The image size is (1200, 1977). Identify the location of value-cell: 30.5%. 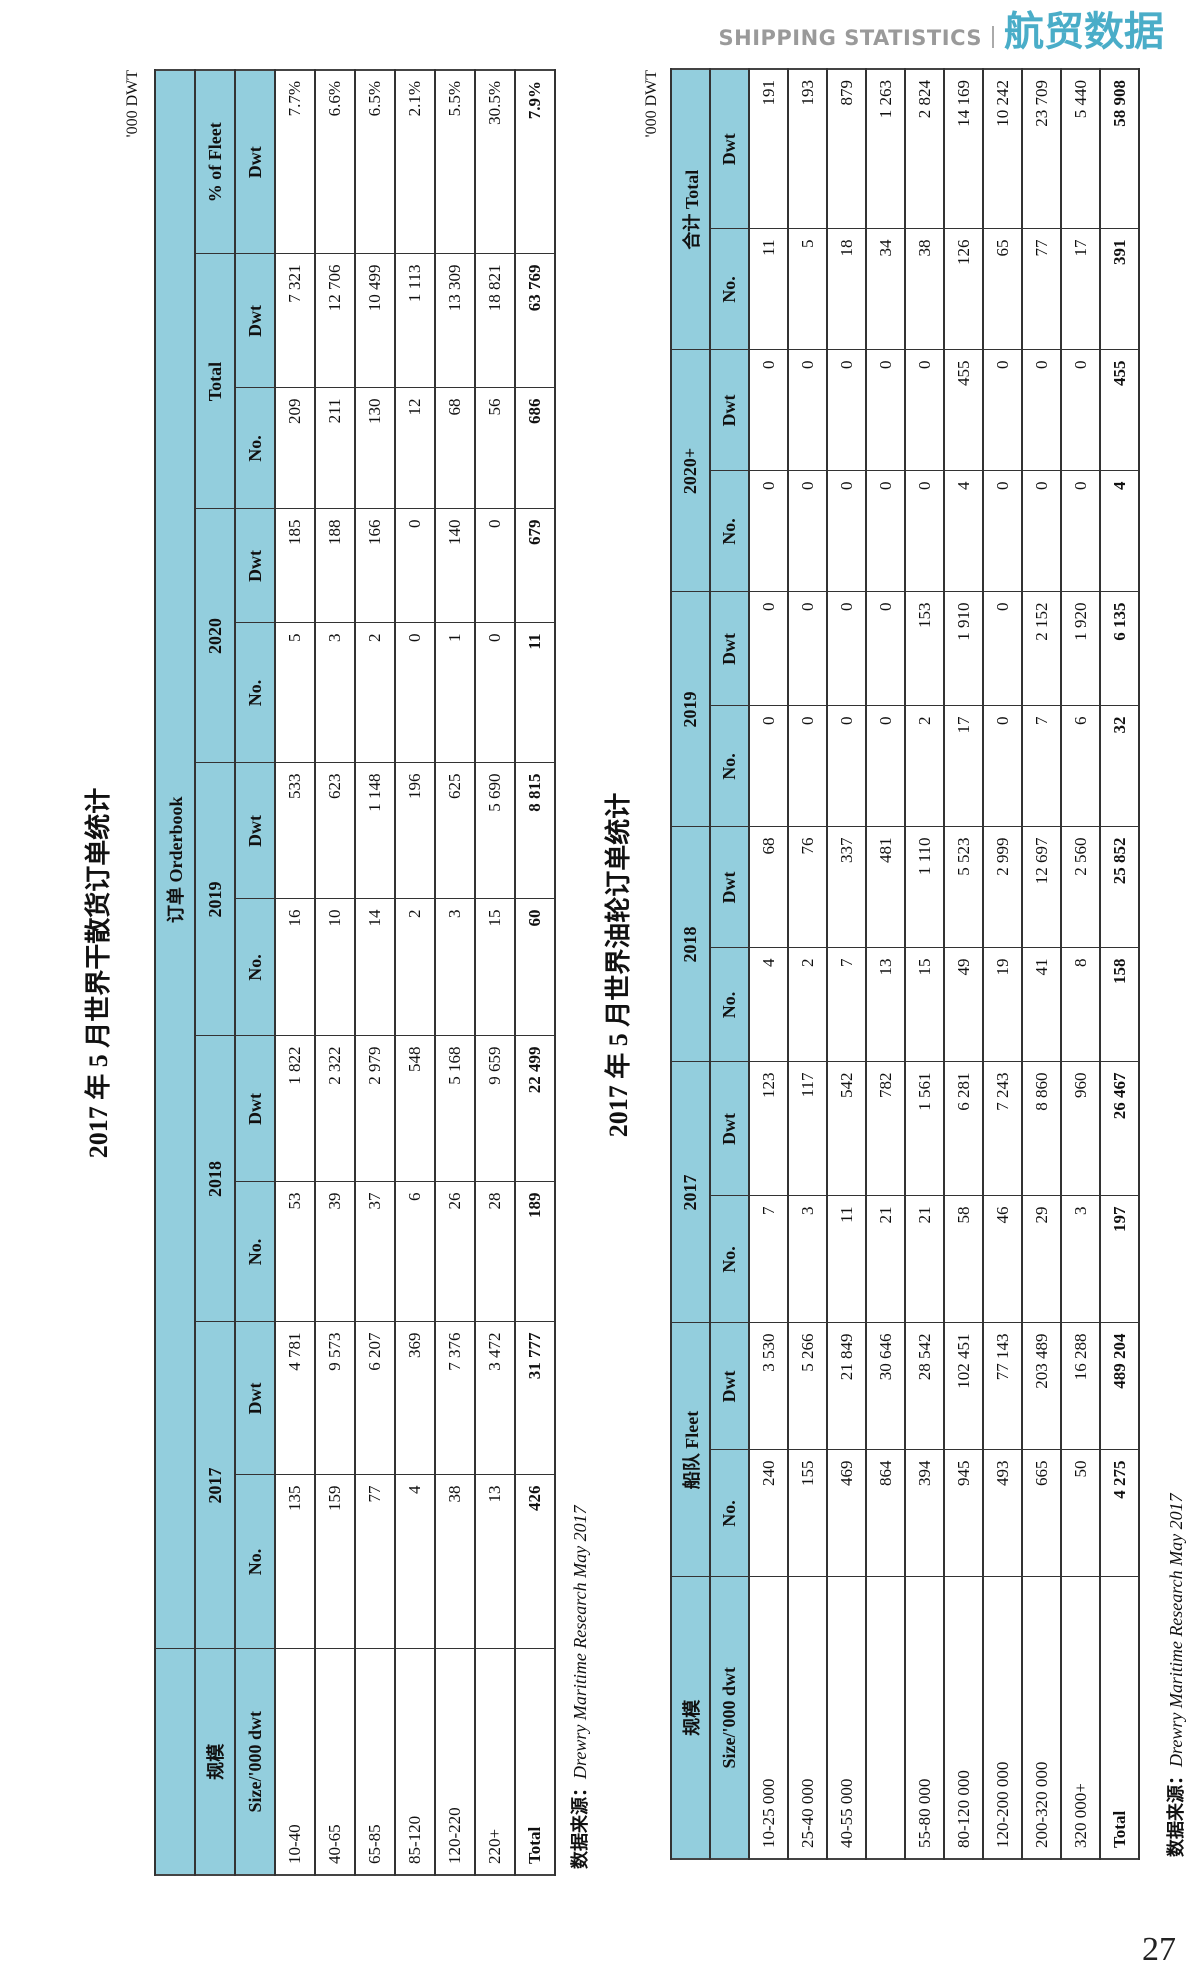
(495, 161).